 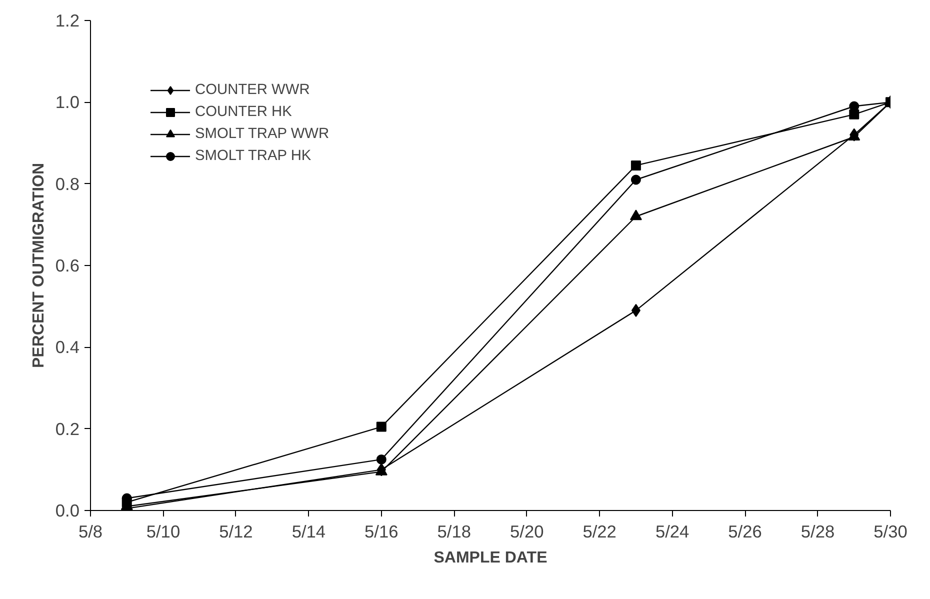 I want to click on y-tick-label: 0.4, so click(x=67, y=347).